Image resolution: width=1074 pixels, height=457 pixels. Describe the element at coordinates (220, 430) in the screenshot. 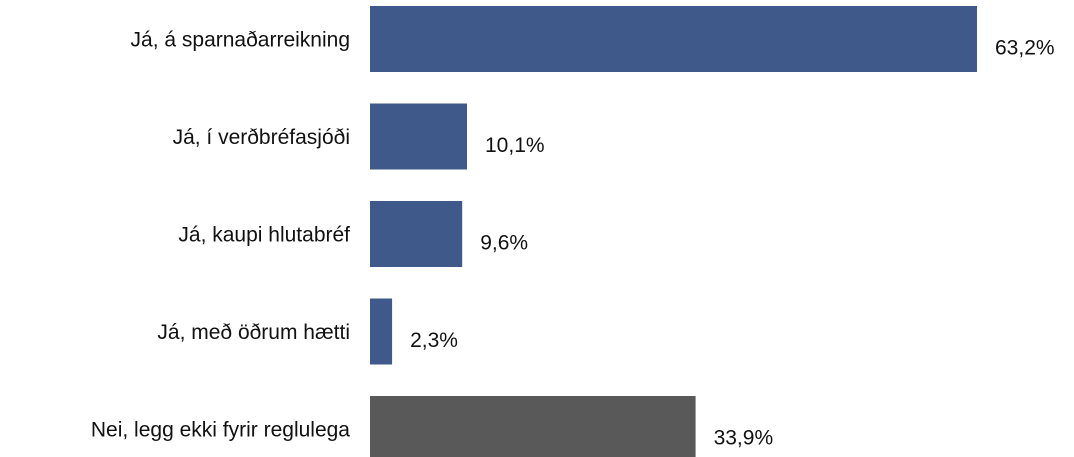

I see `category-label-4: Nei, legg ekki fyrir reglulega` at that location.